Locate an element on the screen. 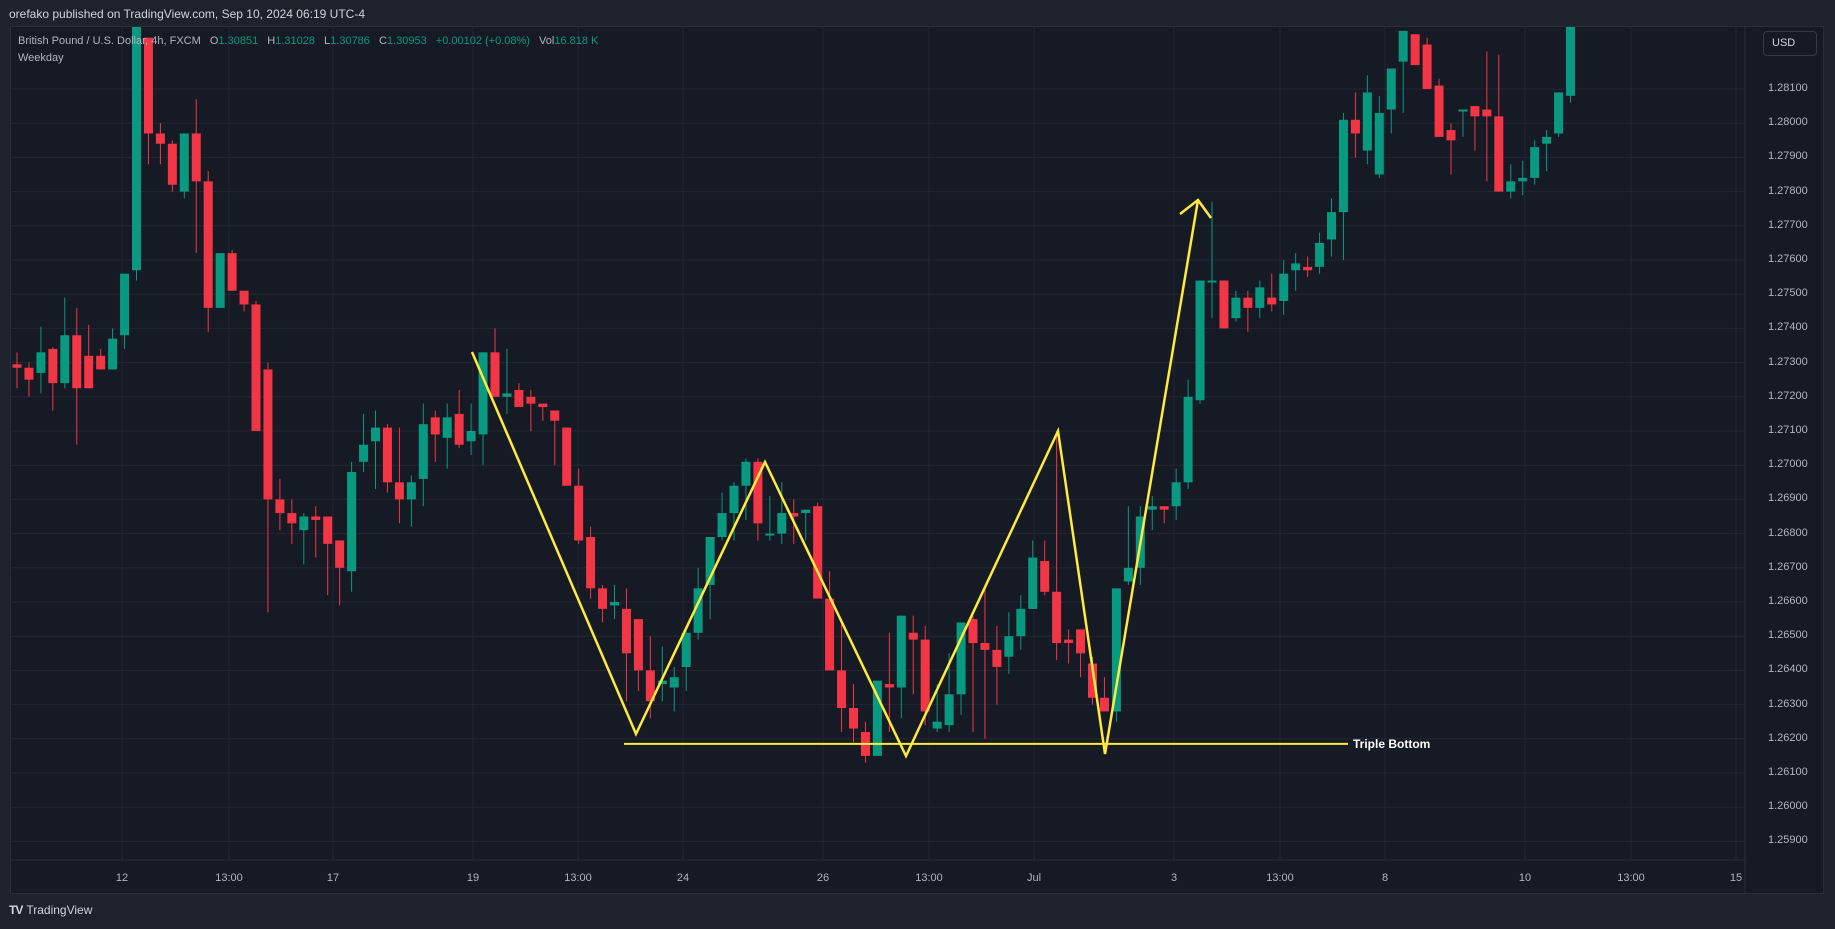  time-tick-label: 8 is located at coordinates (1385, 878).